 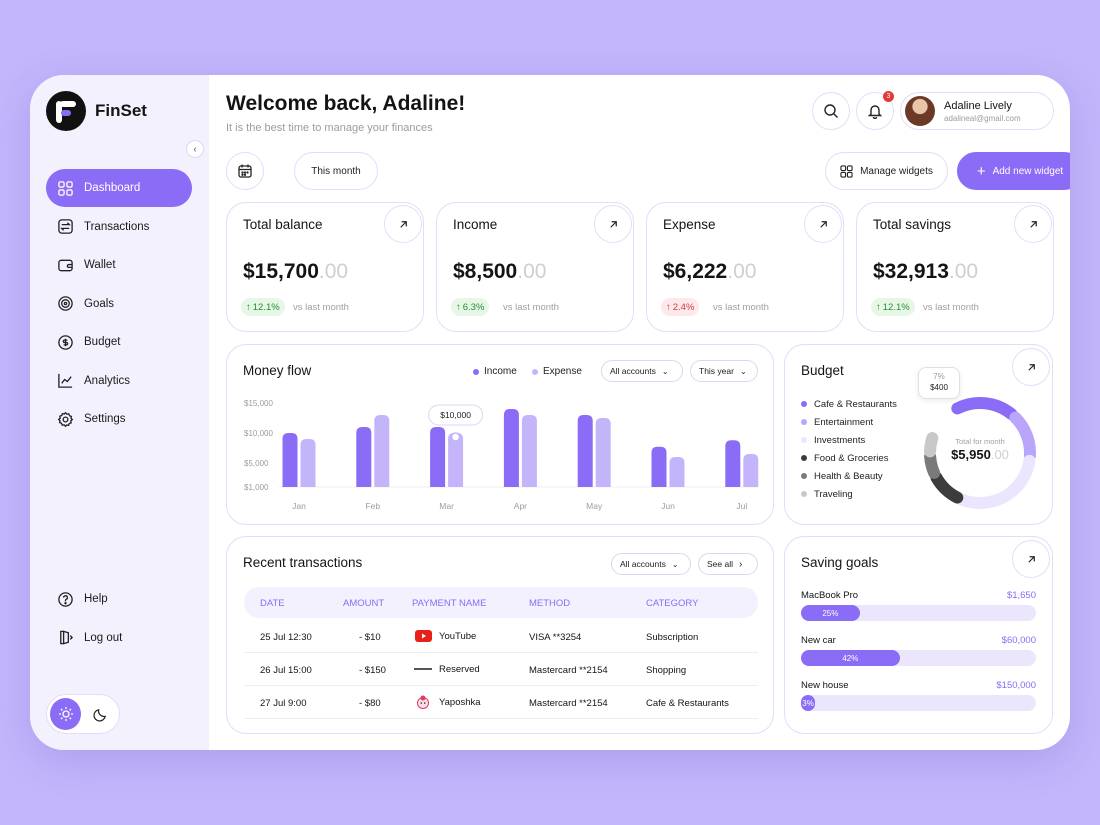 I want to click on arrow-up-right-icon, so click(x=403, y=224).